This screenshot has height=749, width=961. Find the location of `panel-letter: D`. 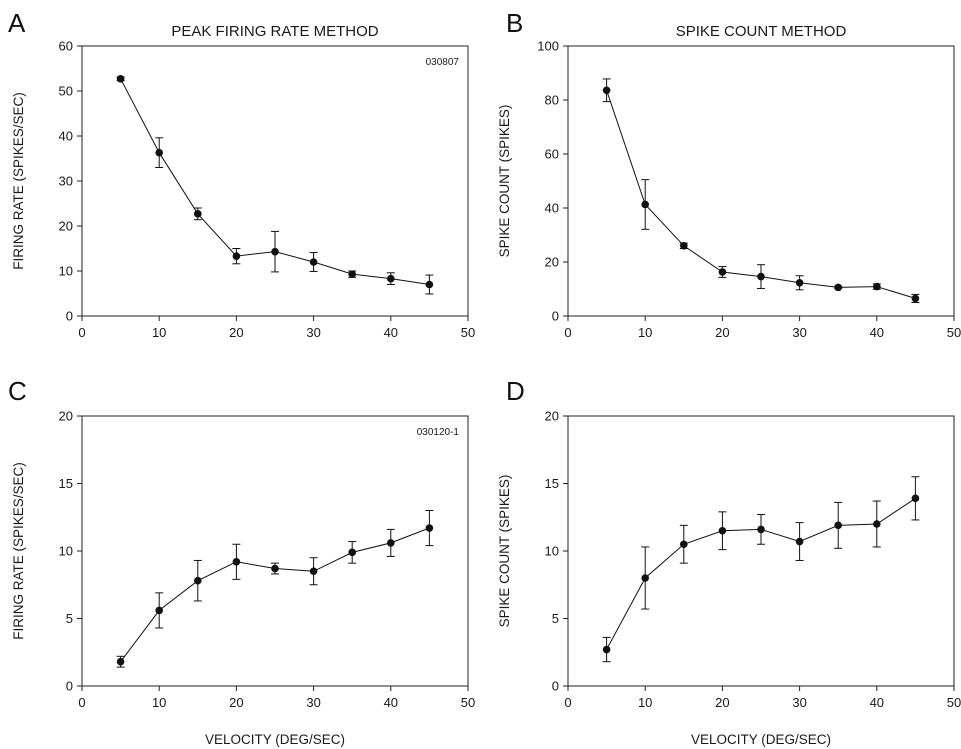

panel-letter: D is located at coordinates (515, 391).